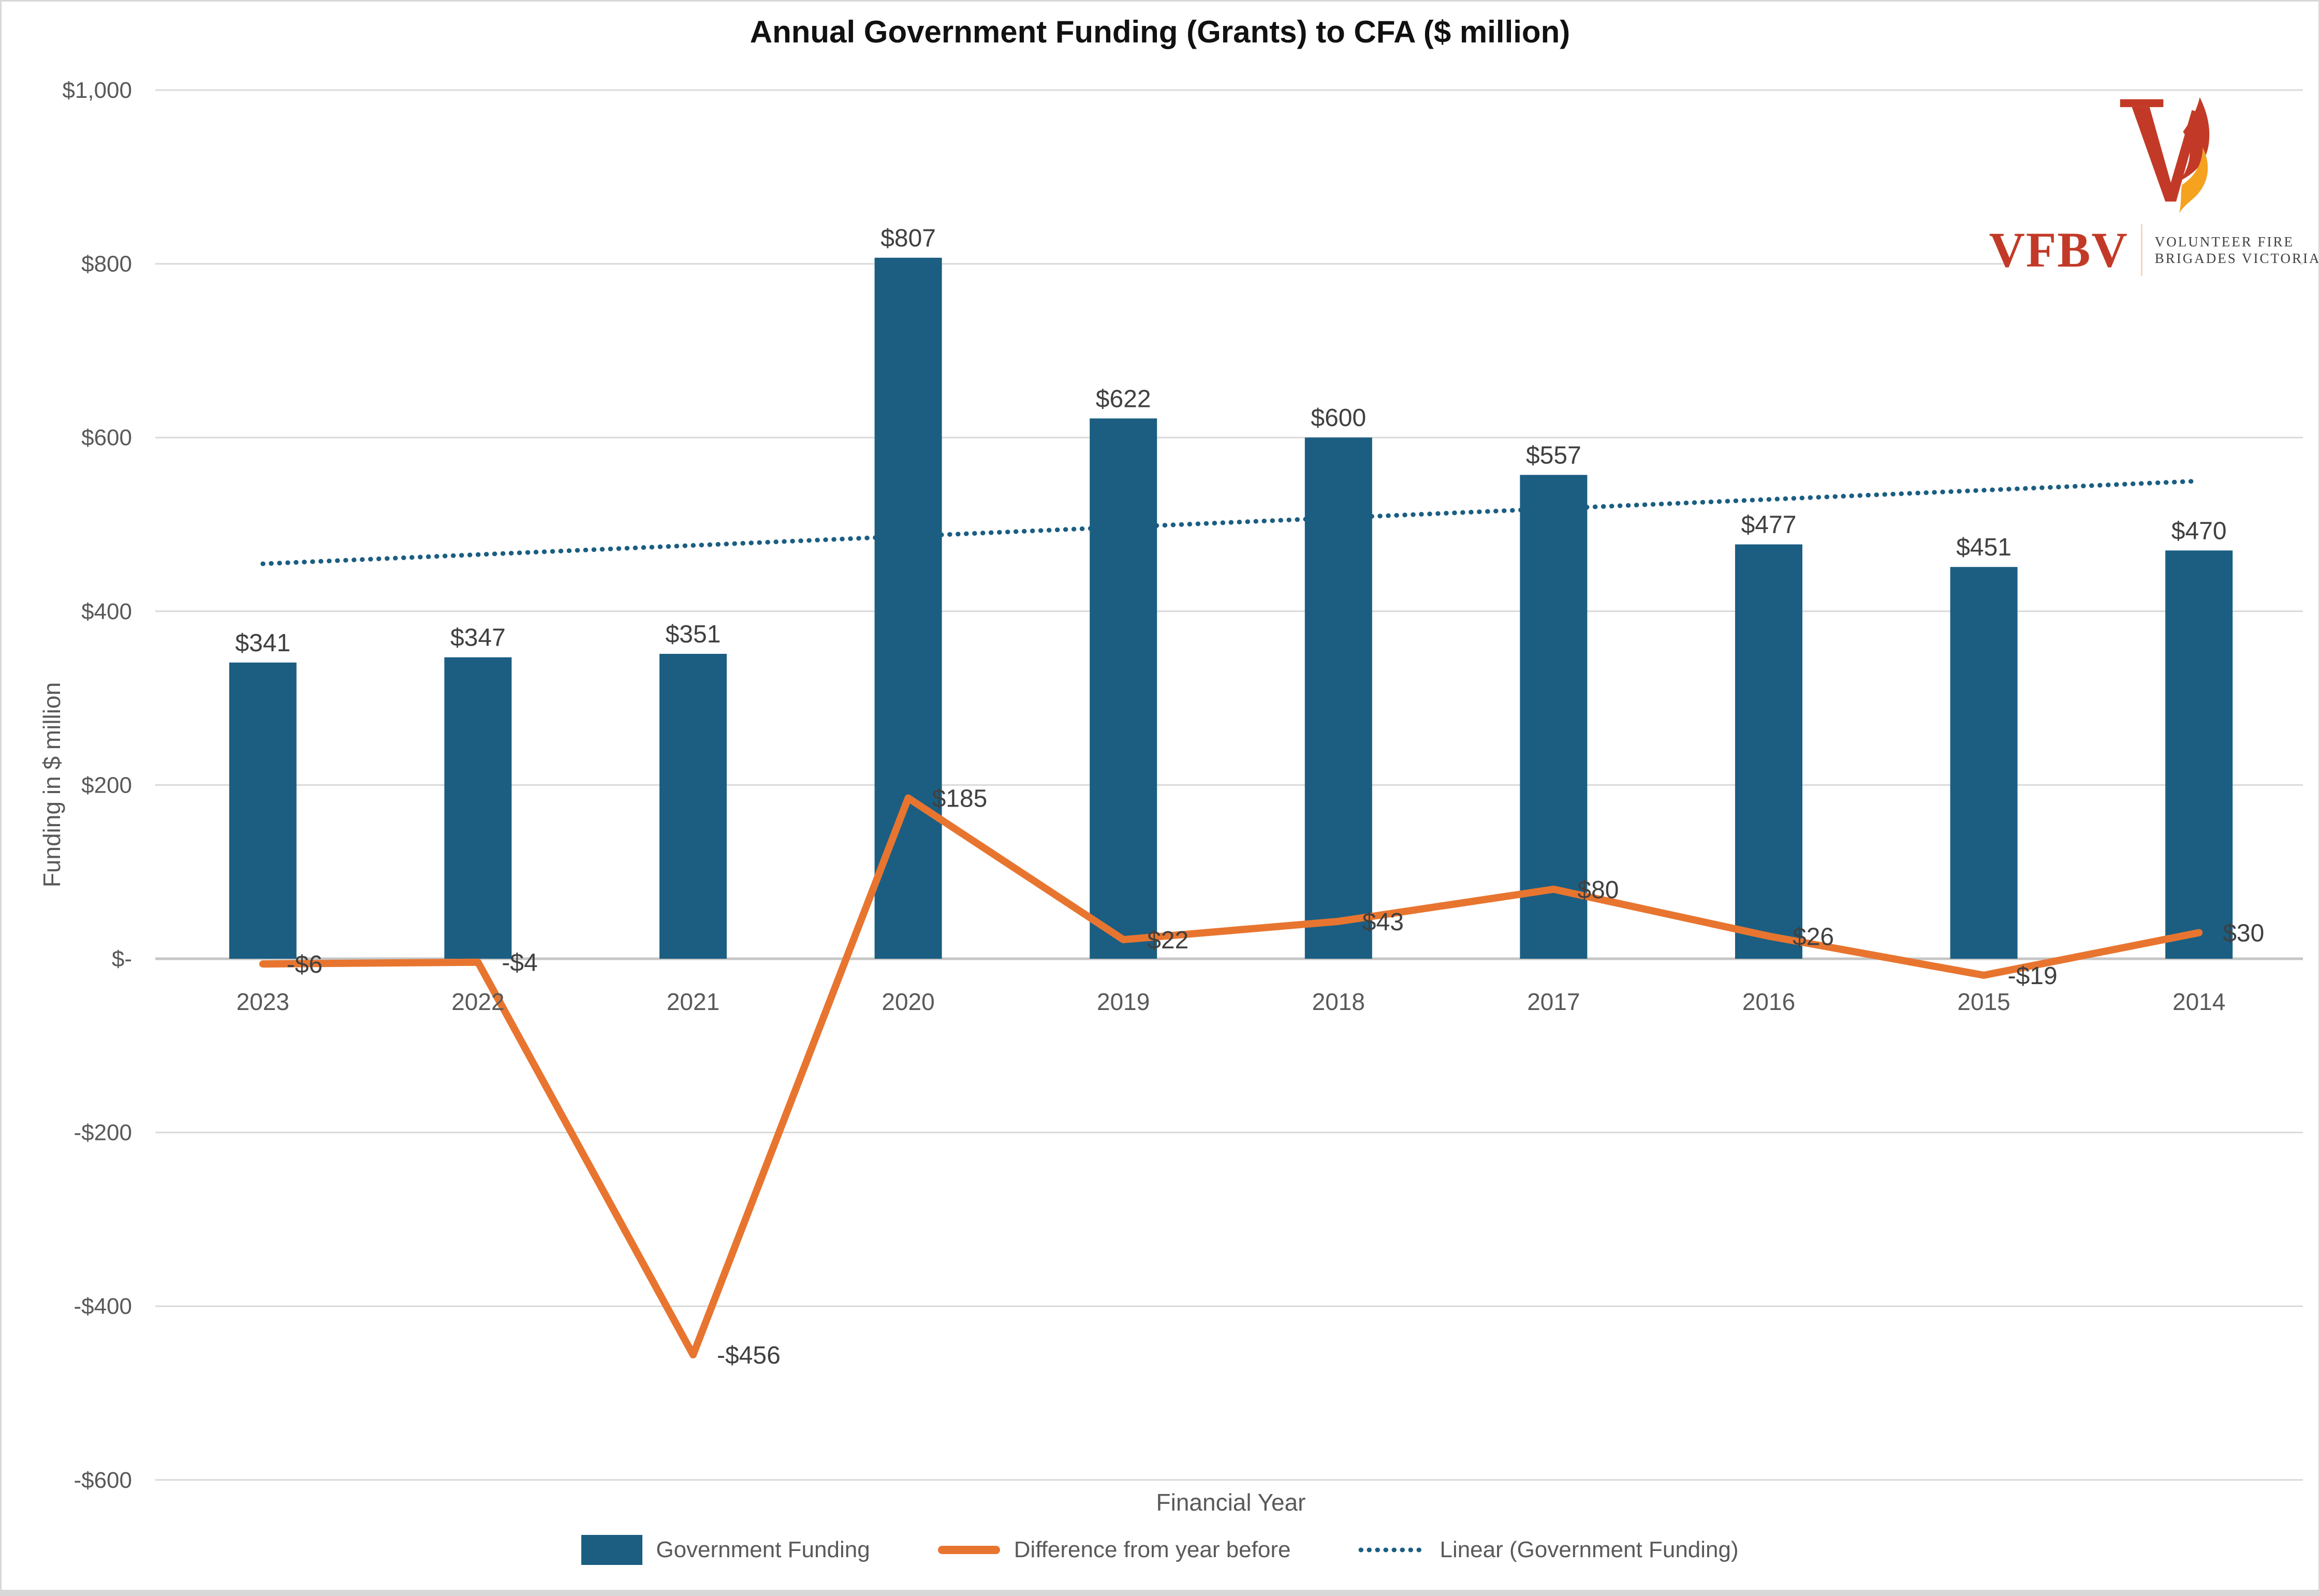 The height and width of the screenshot is (1596, 2320). Describe the element at coordinates (763, 1549) in the screenshot. I see `legend-label: Government Funding` at that location.